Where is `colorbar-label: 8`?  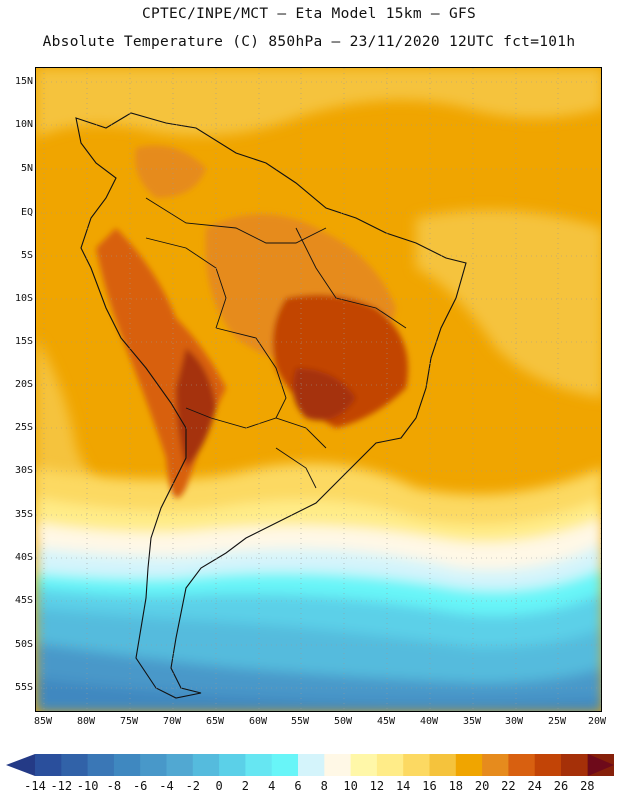 colorbar-label: 8 is located at coordinates (324, 786).